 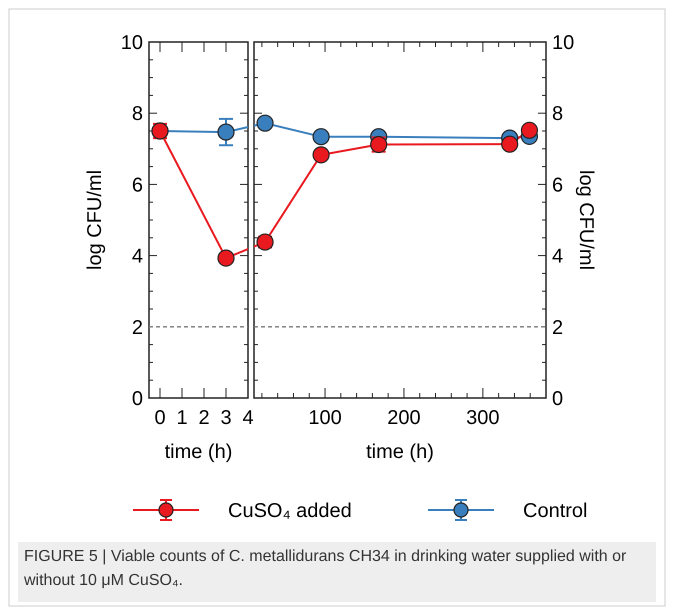 What do you see at coordinates (160, 418) in the screenshot?
I see `x-tick-label: 0` at bounding box center [160, 418].